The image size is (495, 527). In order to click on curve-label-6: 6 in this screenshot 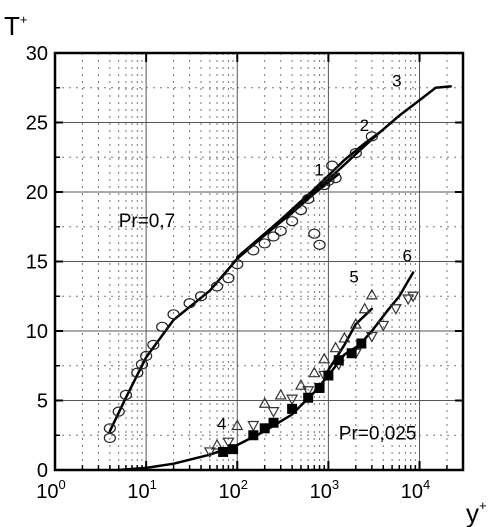, I will do `click(406, 256)`.